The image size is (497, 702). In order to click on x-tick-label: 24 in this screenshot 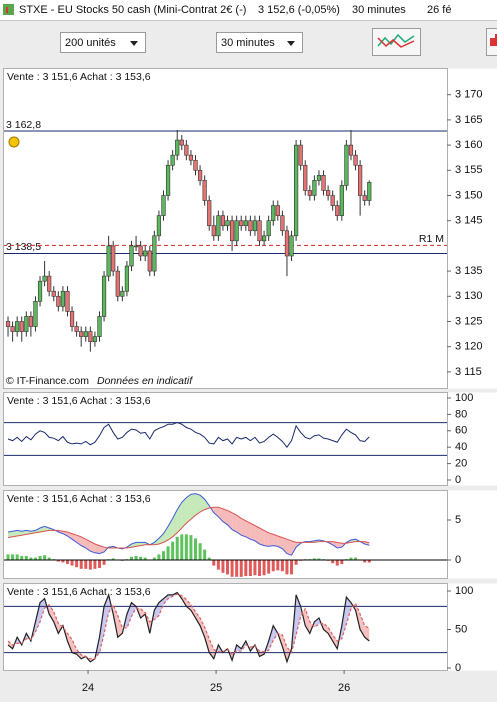, I will do `click(88, 688)`.